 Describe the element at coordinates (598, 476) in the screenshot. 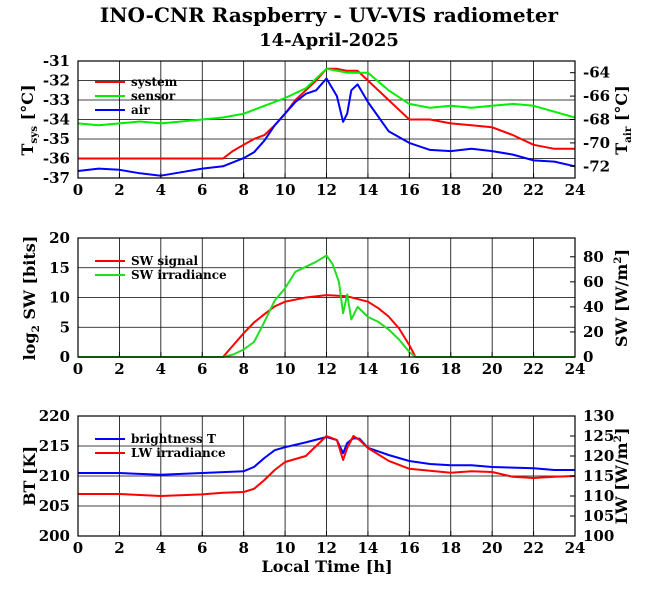

I see `y2-tick-label: 115` at that location.